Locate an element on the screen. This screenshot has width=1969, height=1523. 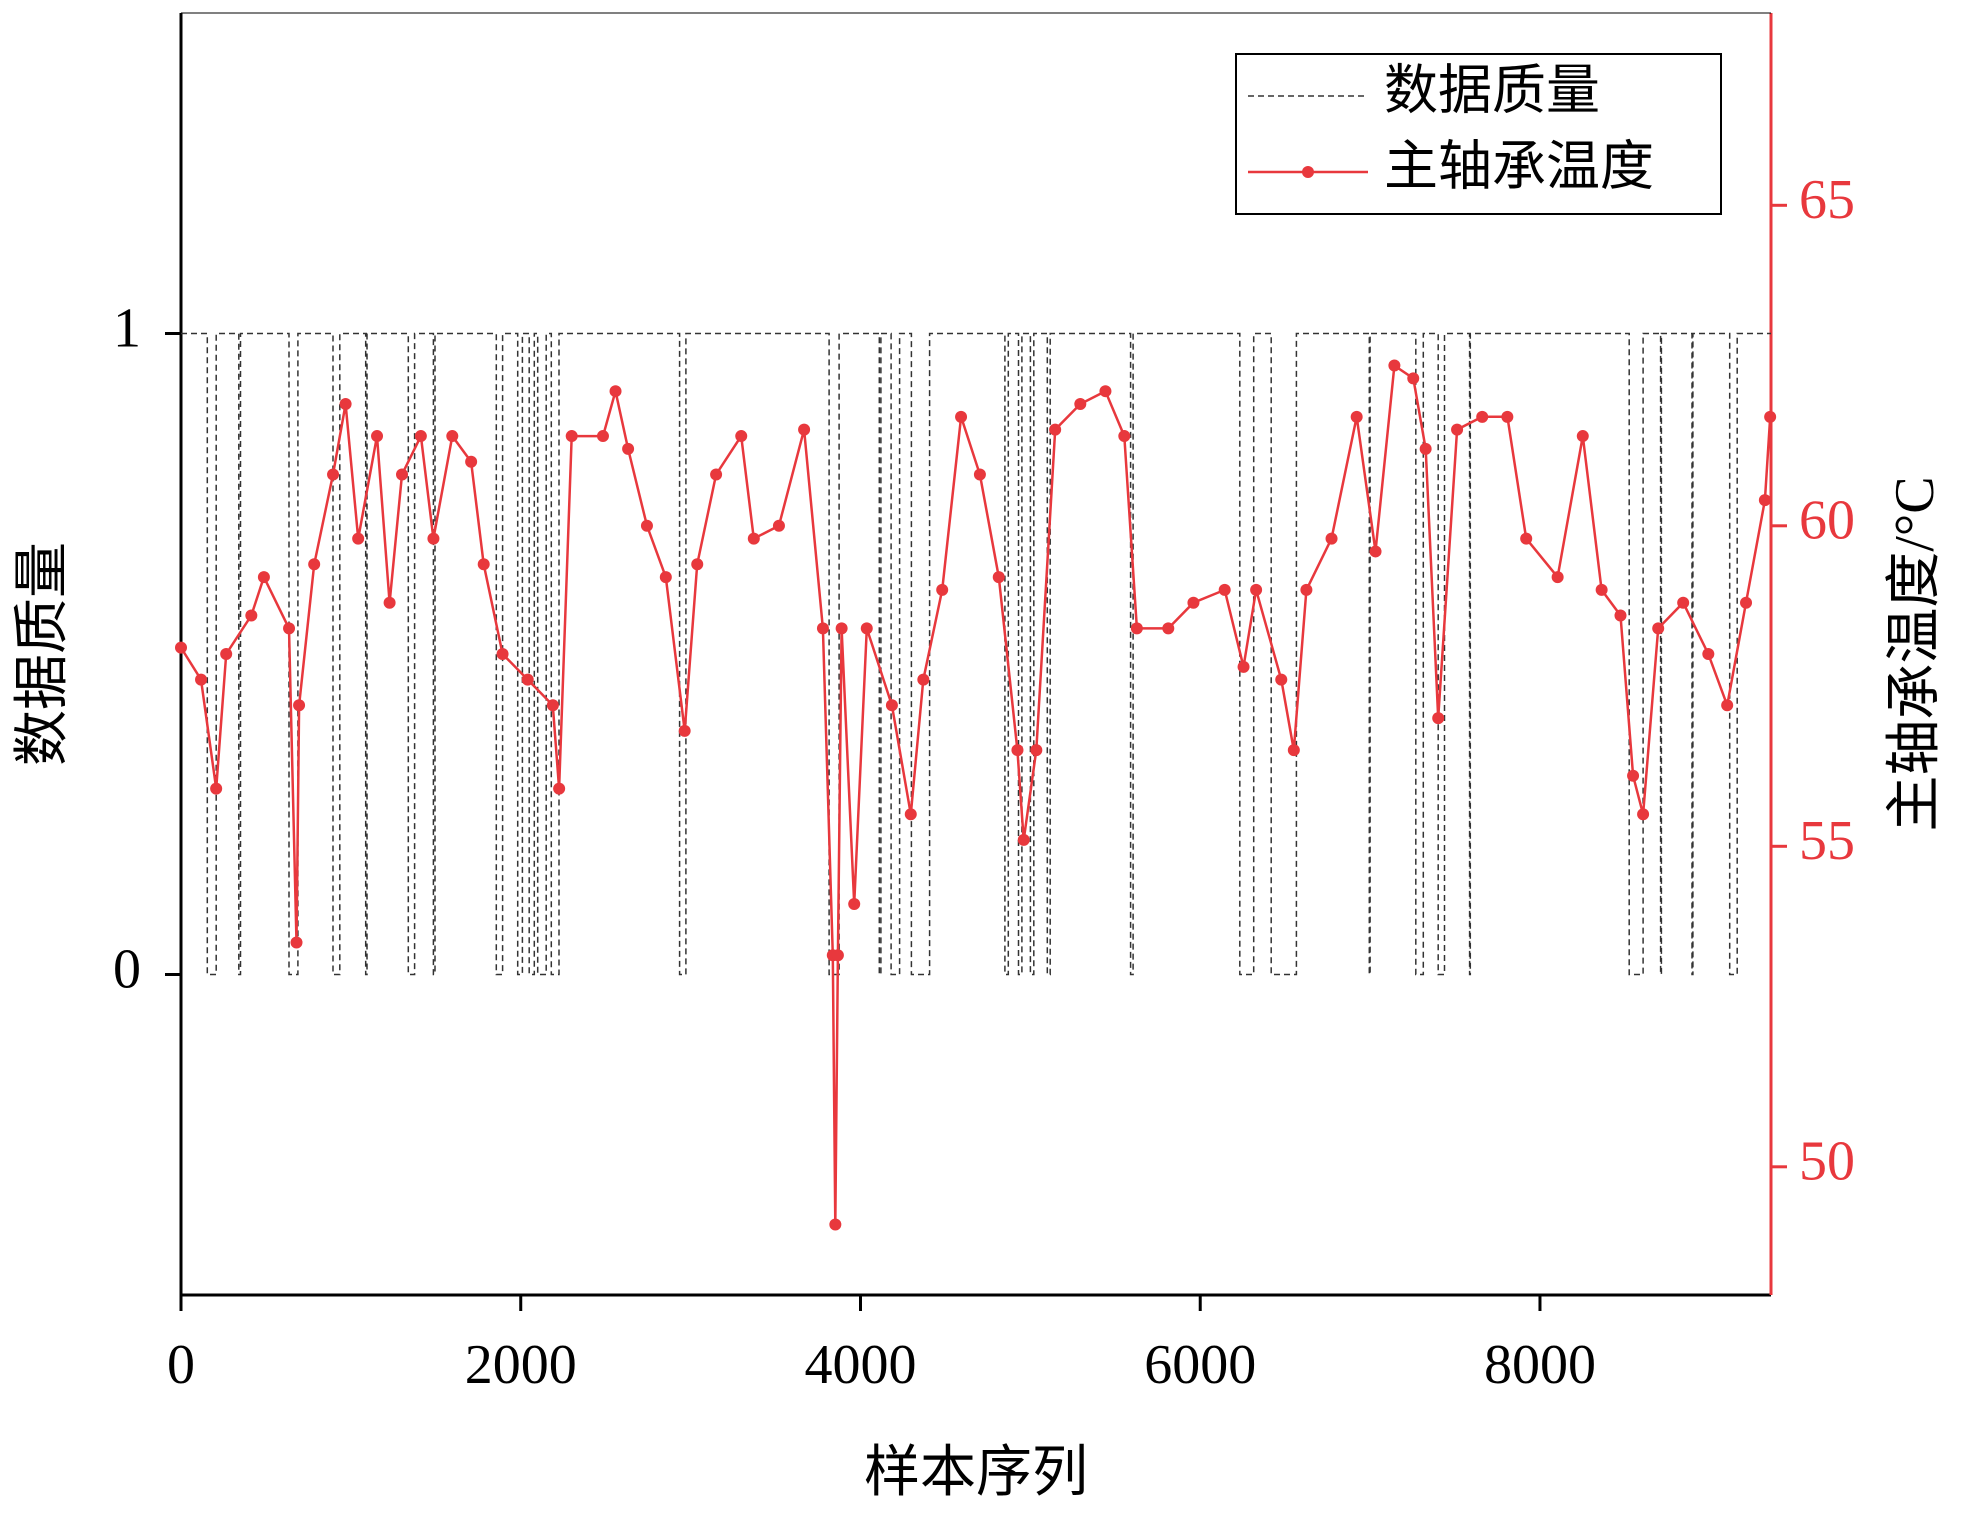
y2-tick-label: 65 is located at coordinates (1827, 200).